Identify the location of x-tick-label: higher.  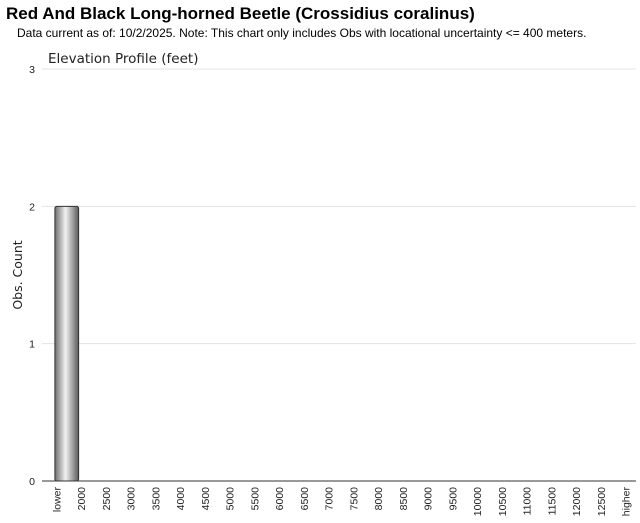
(627, 502).